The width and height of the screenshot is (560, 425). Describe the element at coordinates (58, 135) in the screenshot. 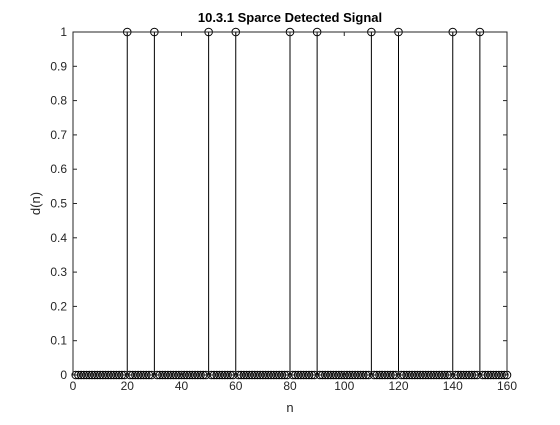

I see `y-tick-label: 0.7` at that location.